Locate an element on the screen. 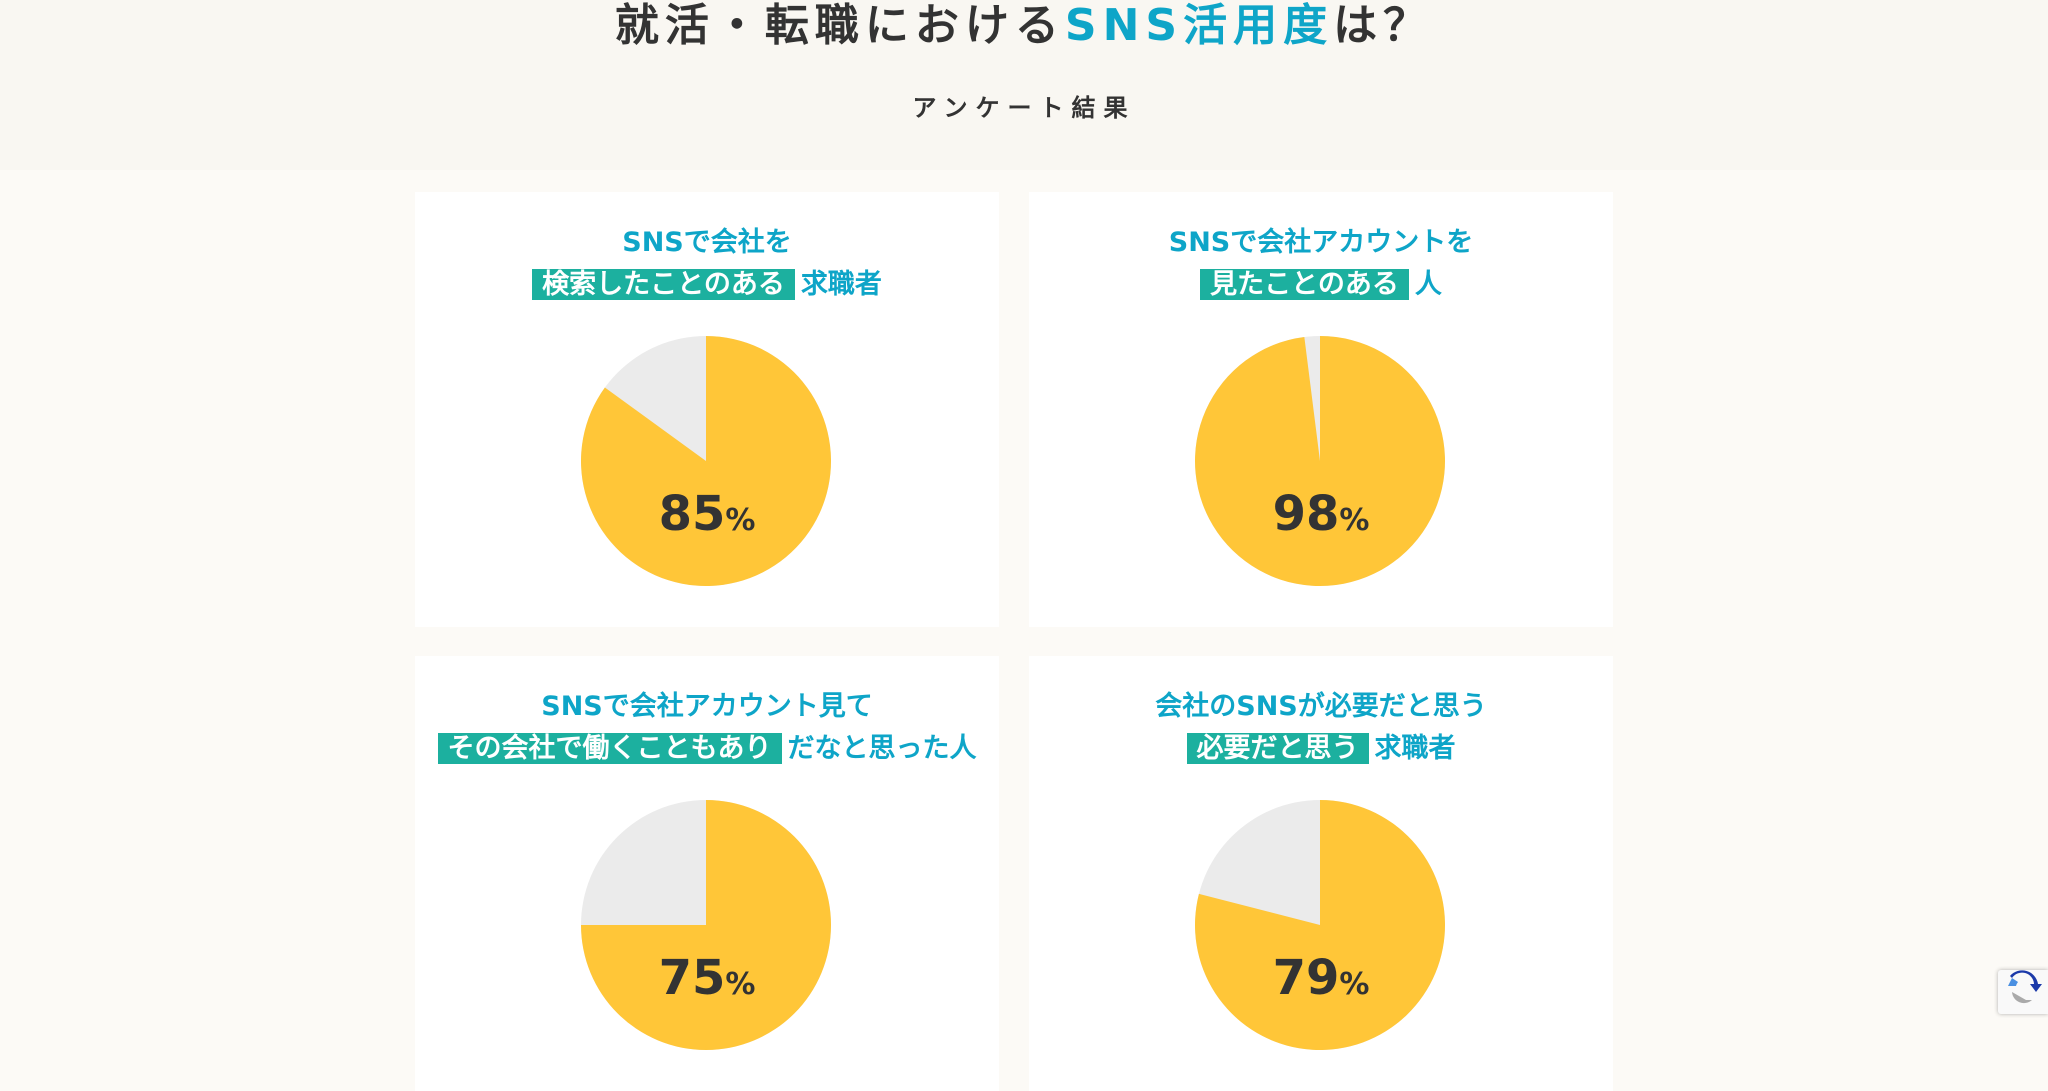 This screenshot has height=1091, width=2048. card-title-highlight: 必要だと思う is located at coordinates (1277, 748).